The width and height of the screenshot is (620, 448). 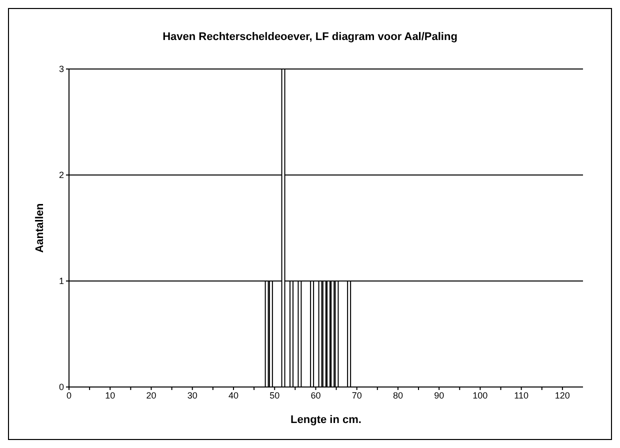 I want to click on y-tick-label: 3, so click(x=61, y=69).